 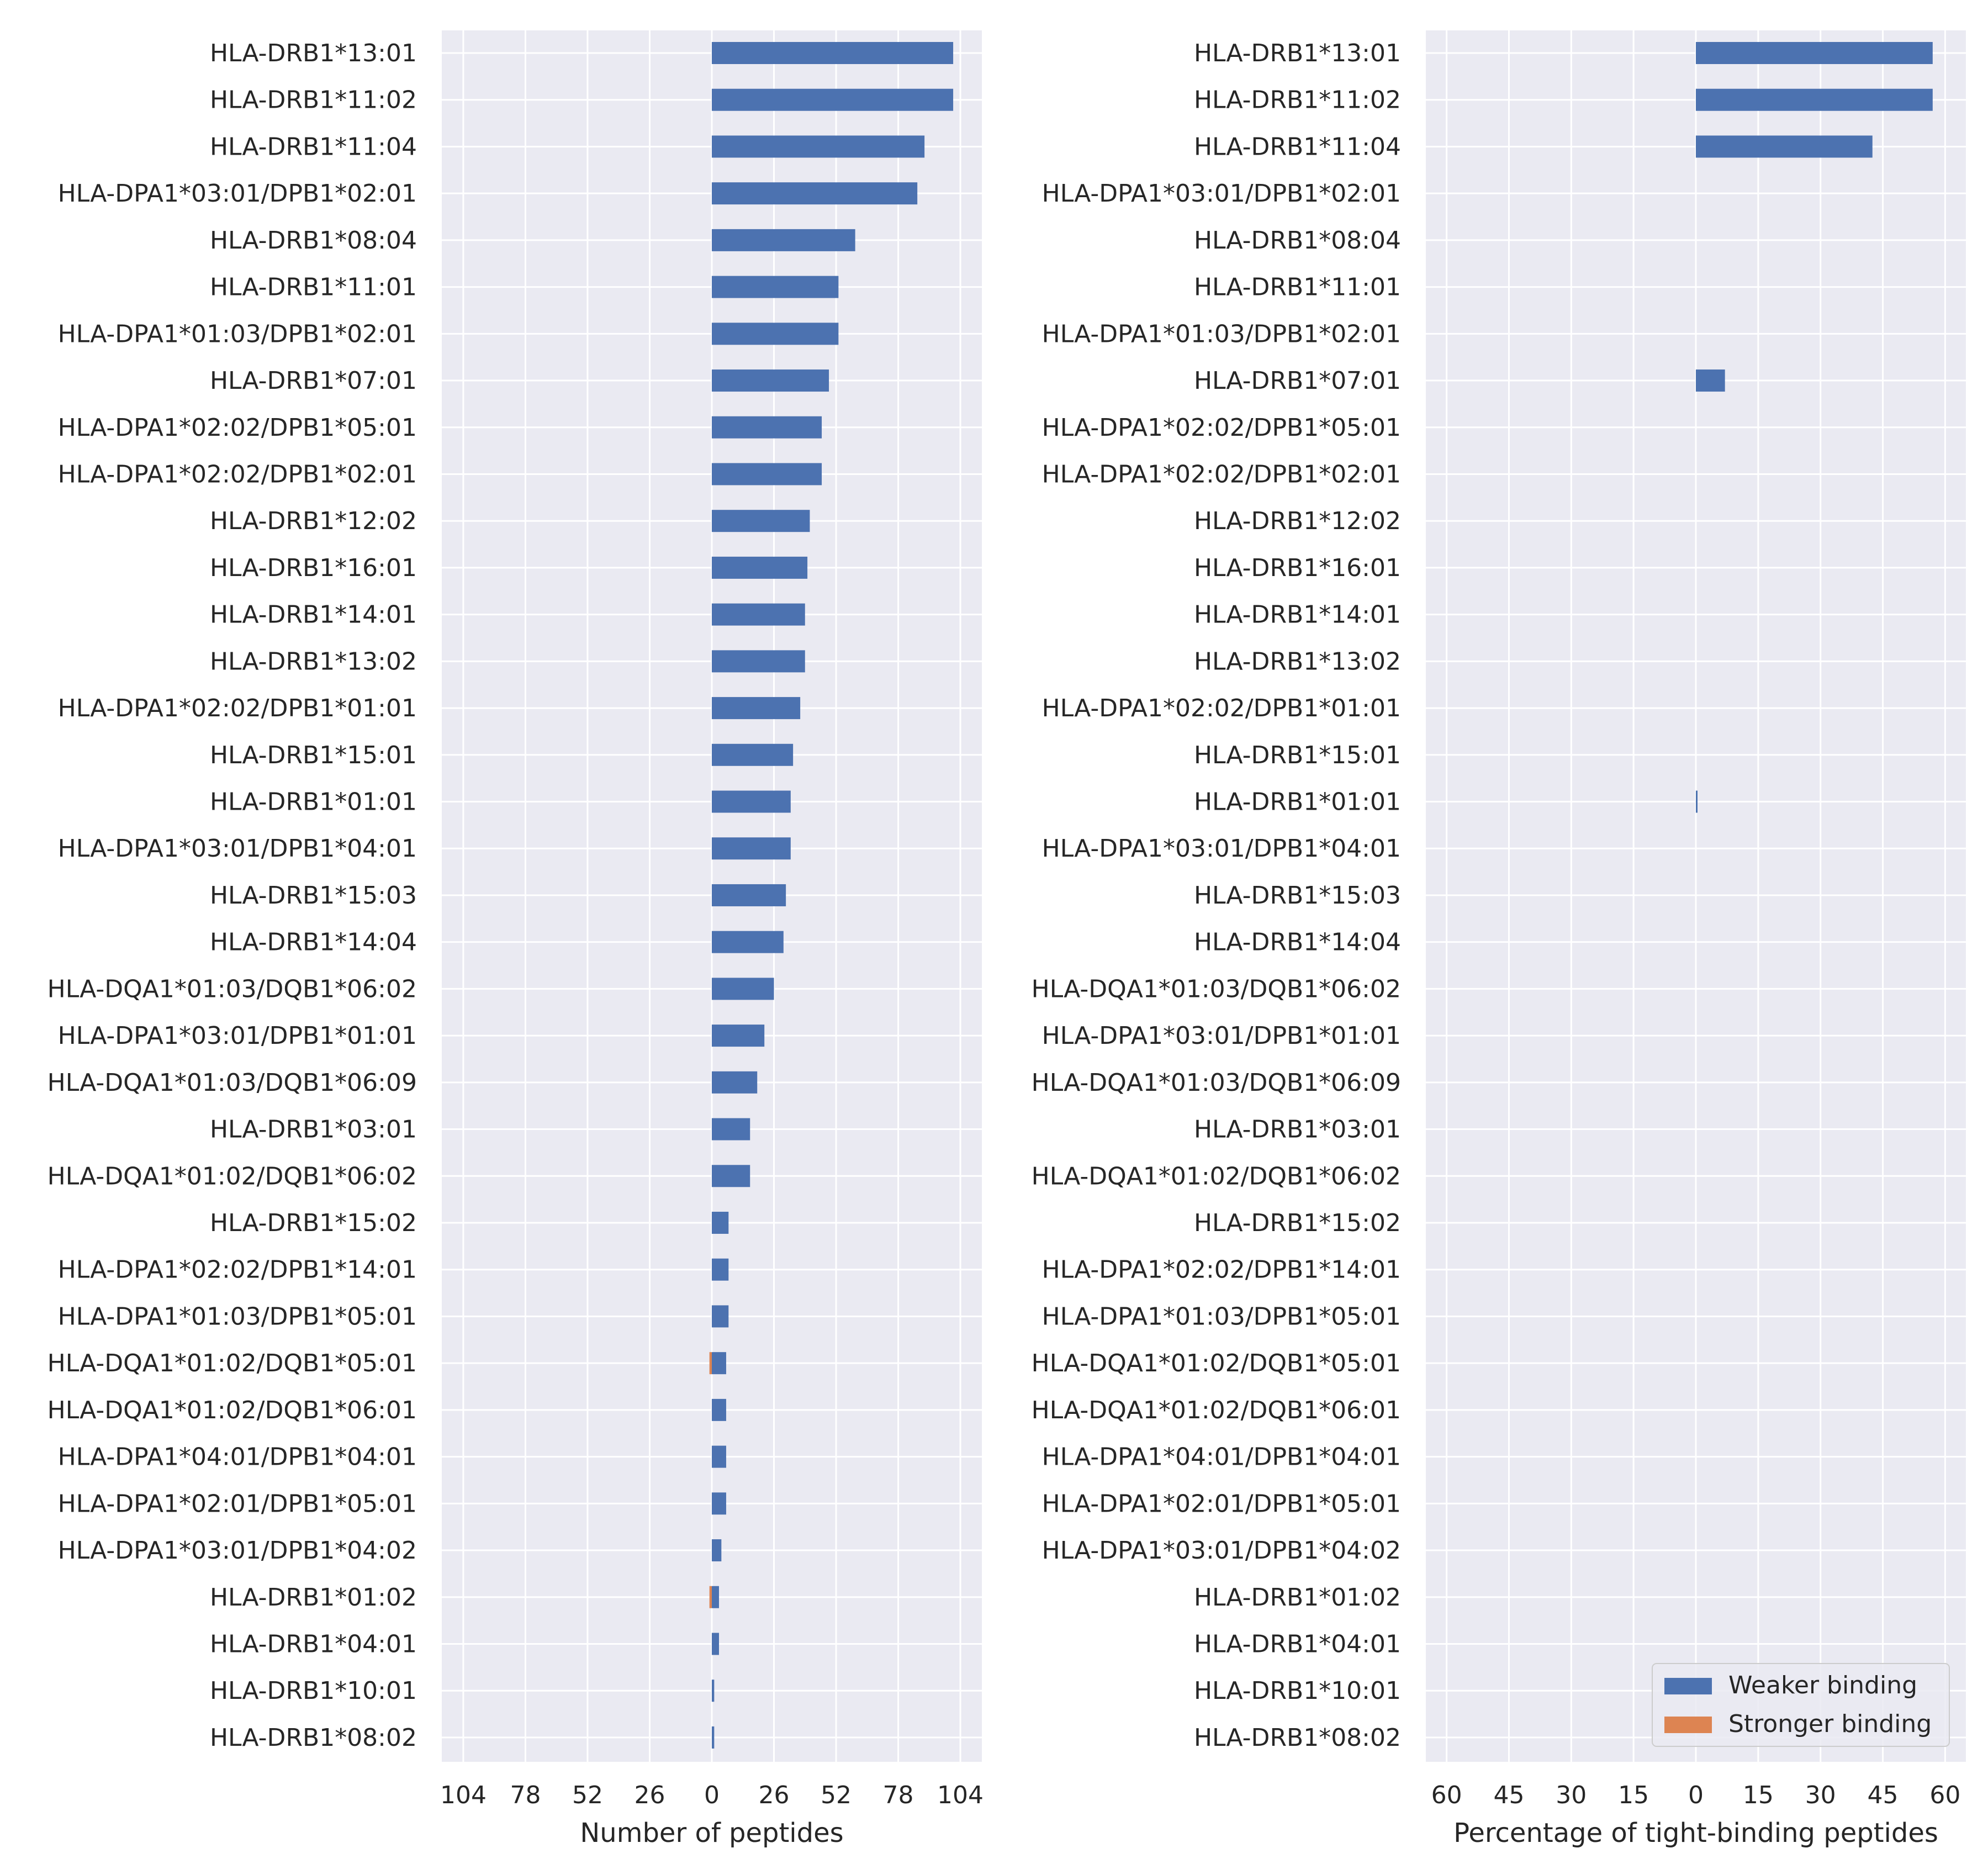 What do you see at coordinates (1221, 428) in the screenshot?
I see `y-tick-label: HLA-DPA1*02:02/DPB1*05:01` at bounding box center [1221, 428].